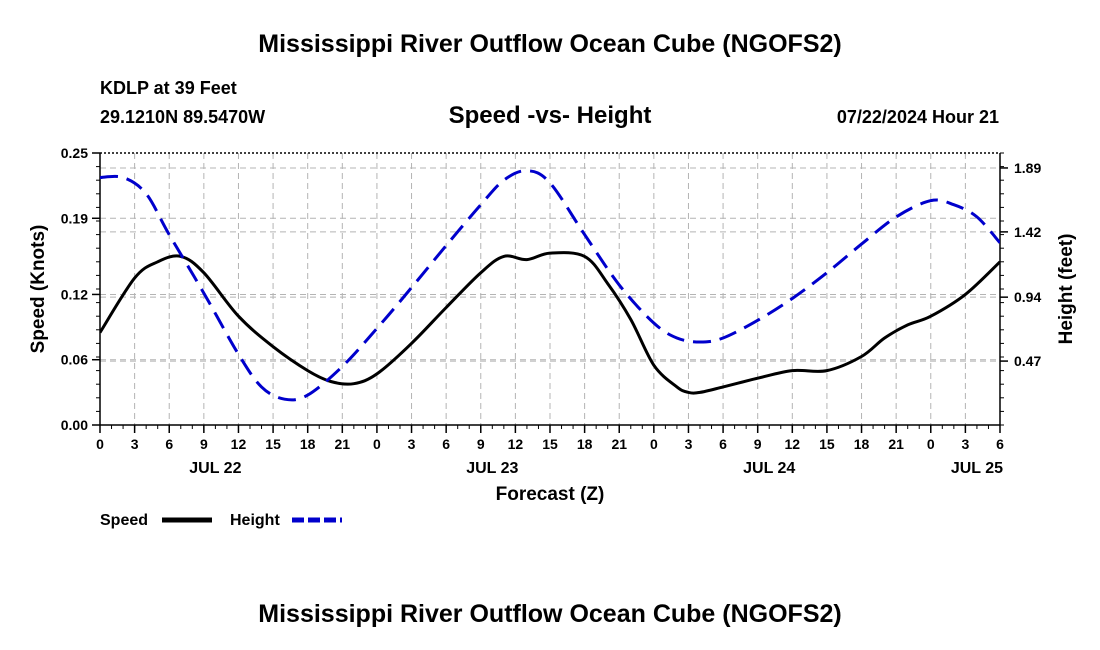 The width and height of the screenshot is (1100, 650). Describe the element at coordinates (74, 218) in the screenshot. I see `y-tick-label: 0.19` at that location.